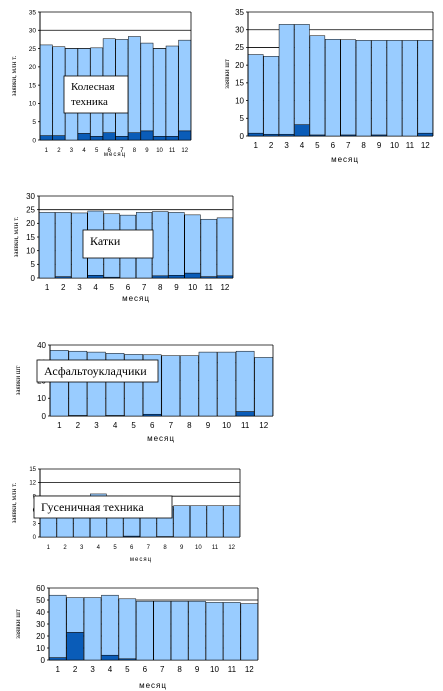  I want to click on y-axis-title: заявки шт, so click(18, 381).